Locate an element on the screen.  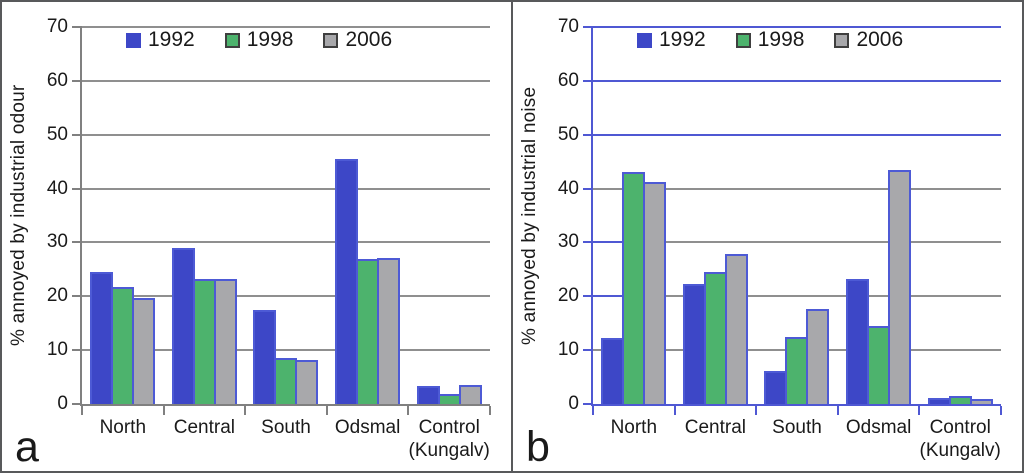
y-tick-label: 70 is located at coordinates (568, 26).